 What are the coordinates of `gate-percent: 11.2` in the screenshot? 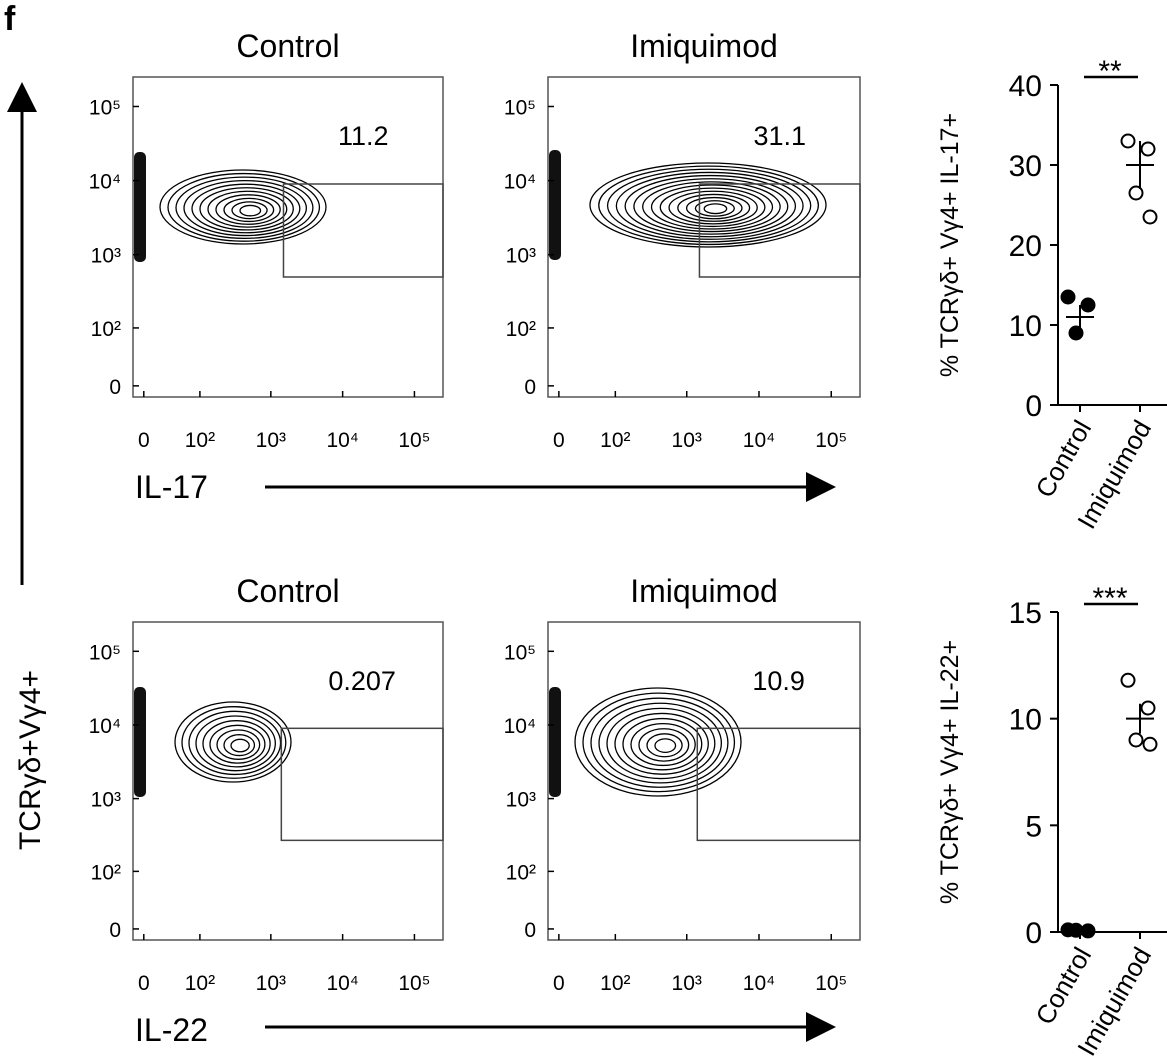 It's located at (363, 136).